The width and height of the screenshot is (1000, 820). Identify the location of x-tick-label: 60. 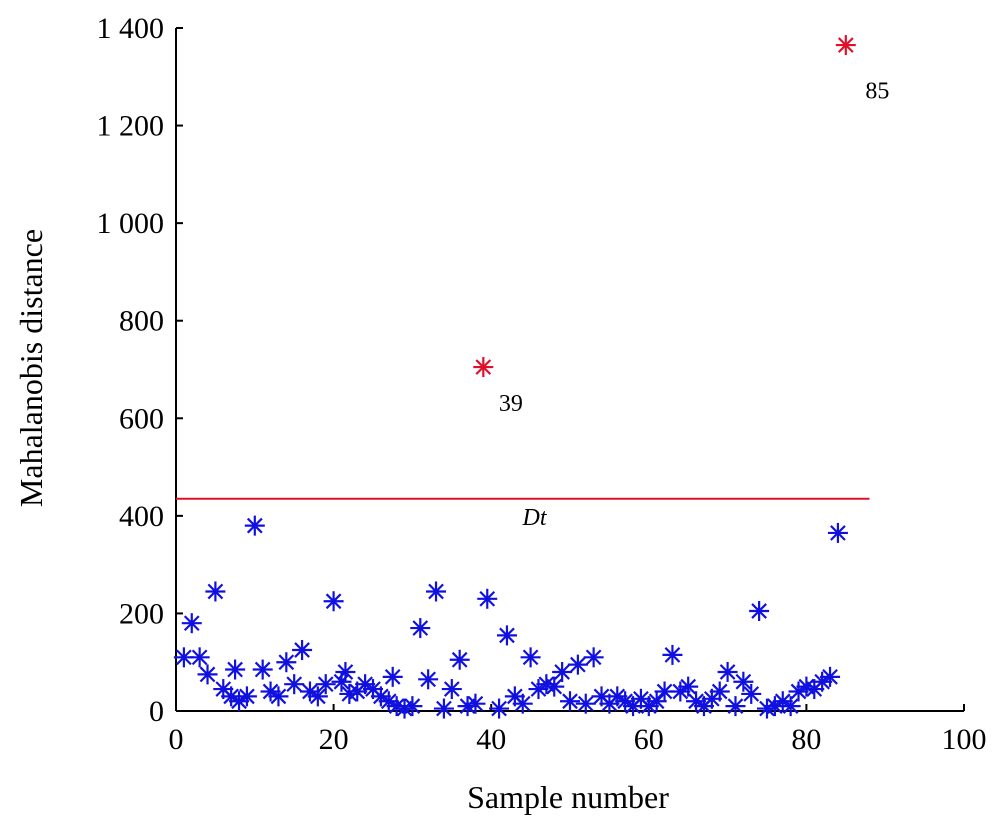
(649, 739).